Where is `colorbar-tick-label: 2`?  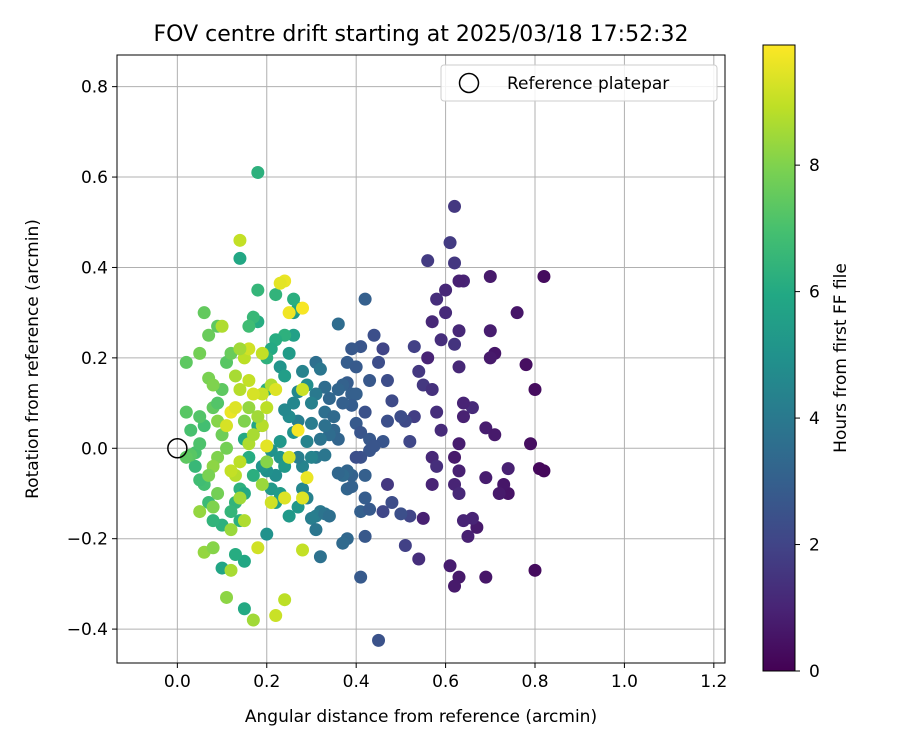 colorbar-tick-label: 2 is located at coordinates (814, 546).